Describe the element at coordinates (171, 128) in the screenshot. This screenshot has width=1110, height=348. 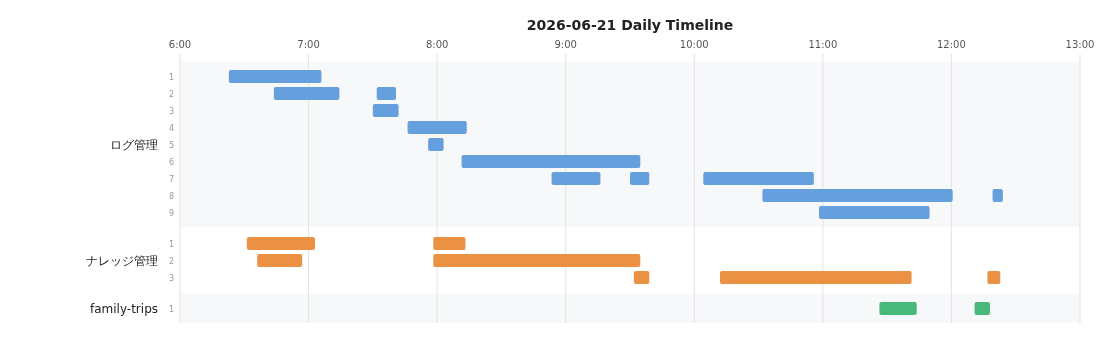
I see `y-tick-label: 4` at that location.